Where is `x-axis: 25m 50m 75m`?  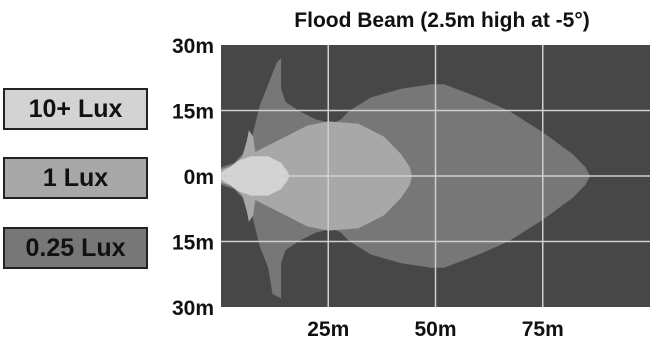 x-axis: 25m 50m 75m is located at coordinates (435, 329).